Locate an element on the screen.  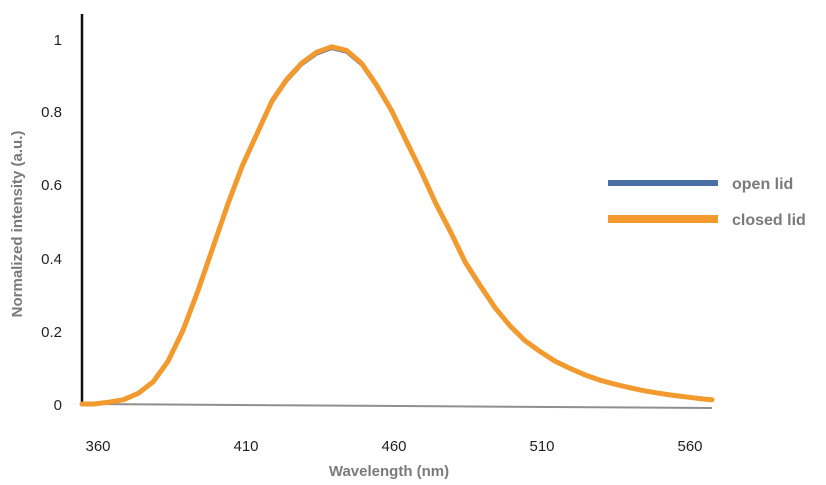
y-tick-label: 0.6 is located at coordinates (51, 185).